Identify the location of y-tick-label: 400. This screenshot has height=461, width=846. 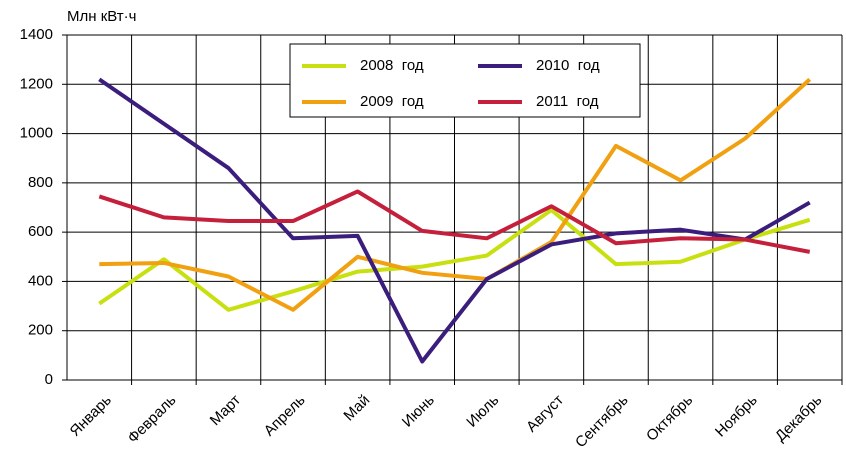
(40, 280).